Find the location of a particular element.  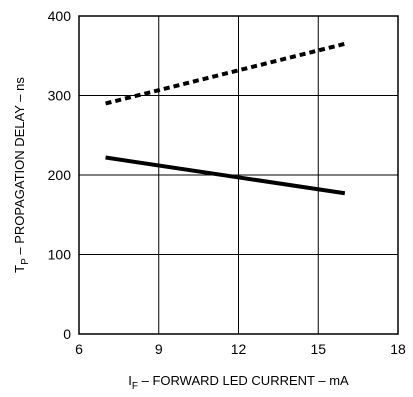

x-tick-label: 12 is located at coordinates (239, 349).